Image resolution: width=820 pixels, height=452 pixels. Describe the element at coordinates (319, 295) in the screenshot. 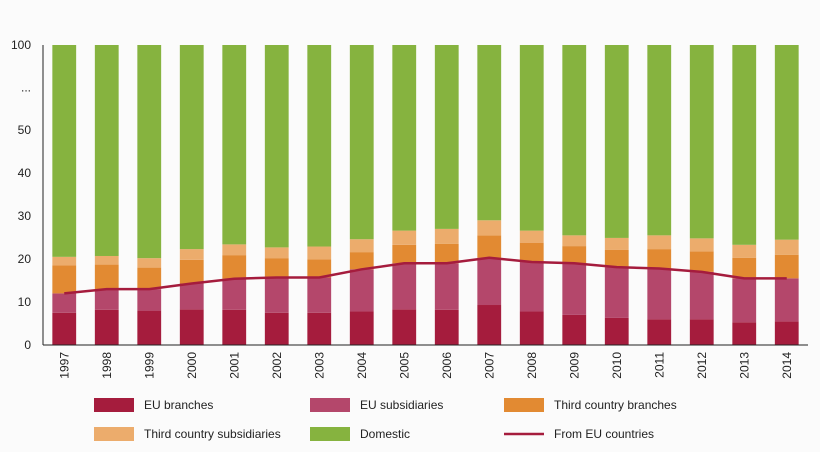

I see `bar-eu-subsidiaries-2003` at that location.